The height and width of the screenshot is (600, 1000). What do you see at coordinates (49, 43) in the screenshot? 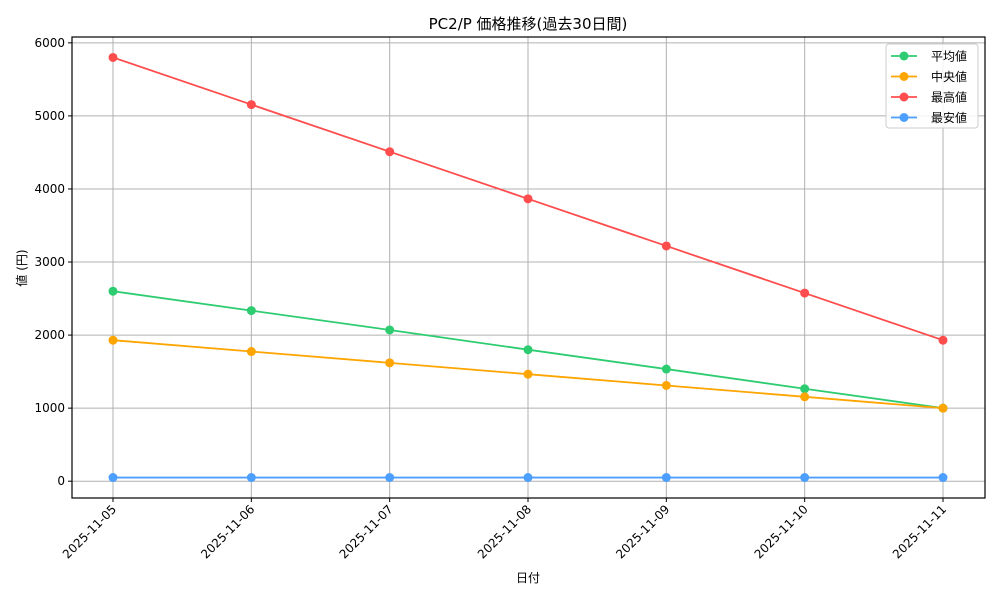
I see `y-tick-label: 6000` at bounding box center [49, 43].